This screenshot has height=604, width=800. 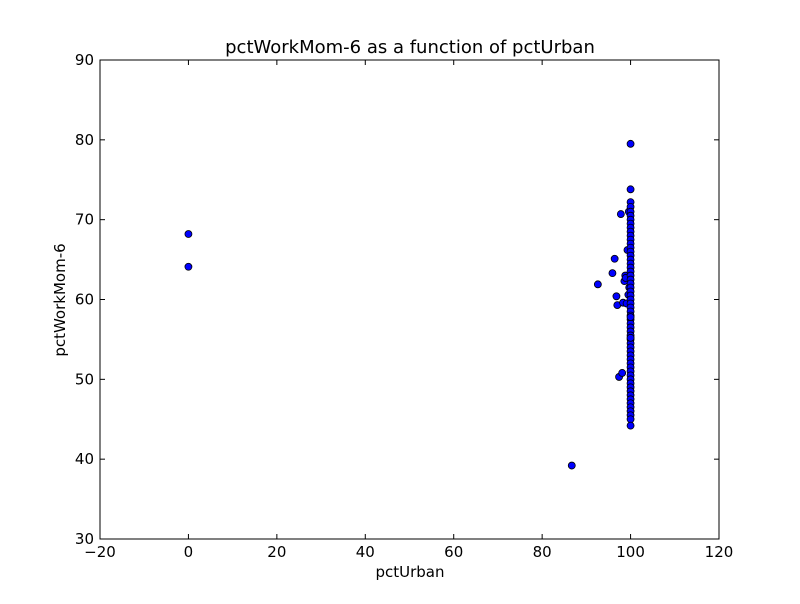 I want to click on y-tick-label: 60, so click(x=84, y=300).